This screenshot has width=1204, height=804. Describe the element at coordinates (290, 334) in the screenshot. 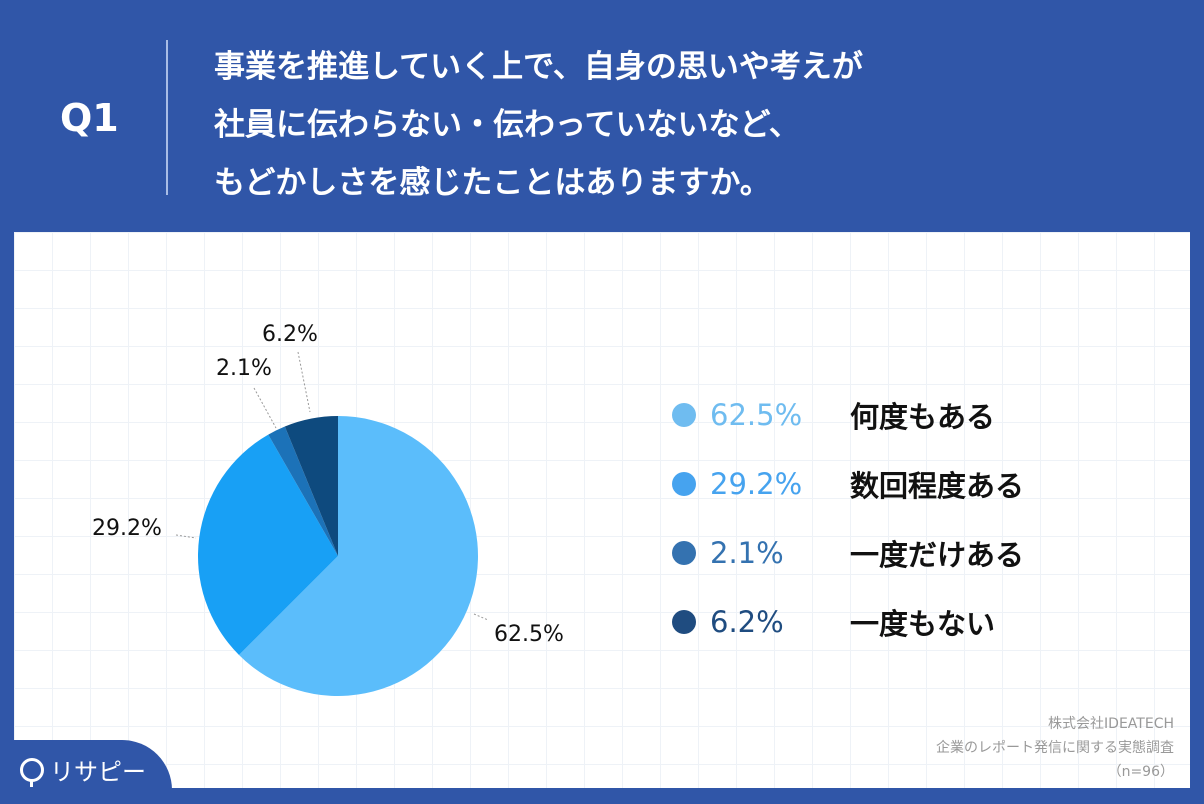

I see `slice-label-3: 6.2%` at that location.